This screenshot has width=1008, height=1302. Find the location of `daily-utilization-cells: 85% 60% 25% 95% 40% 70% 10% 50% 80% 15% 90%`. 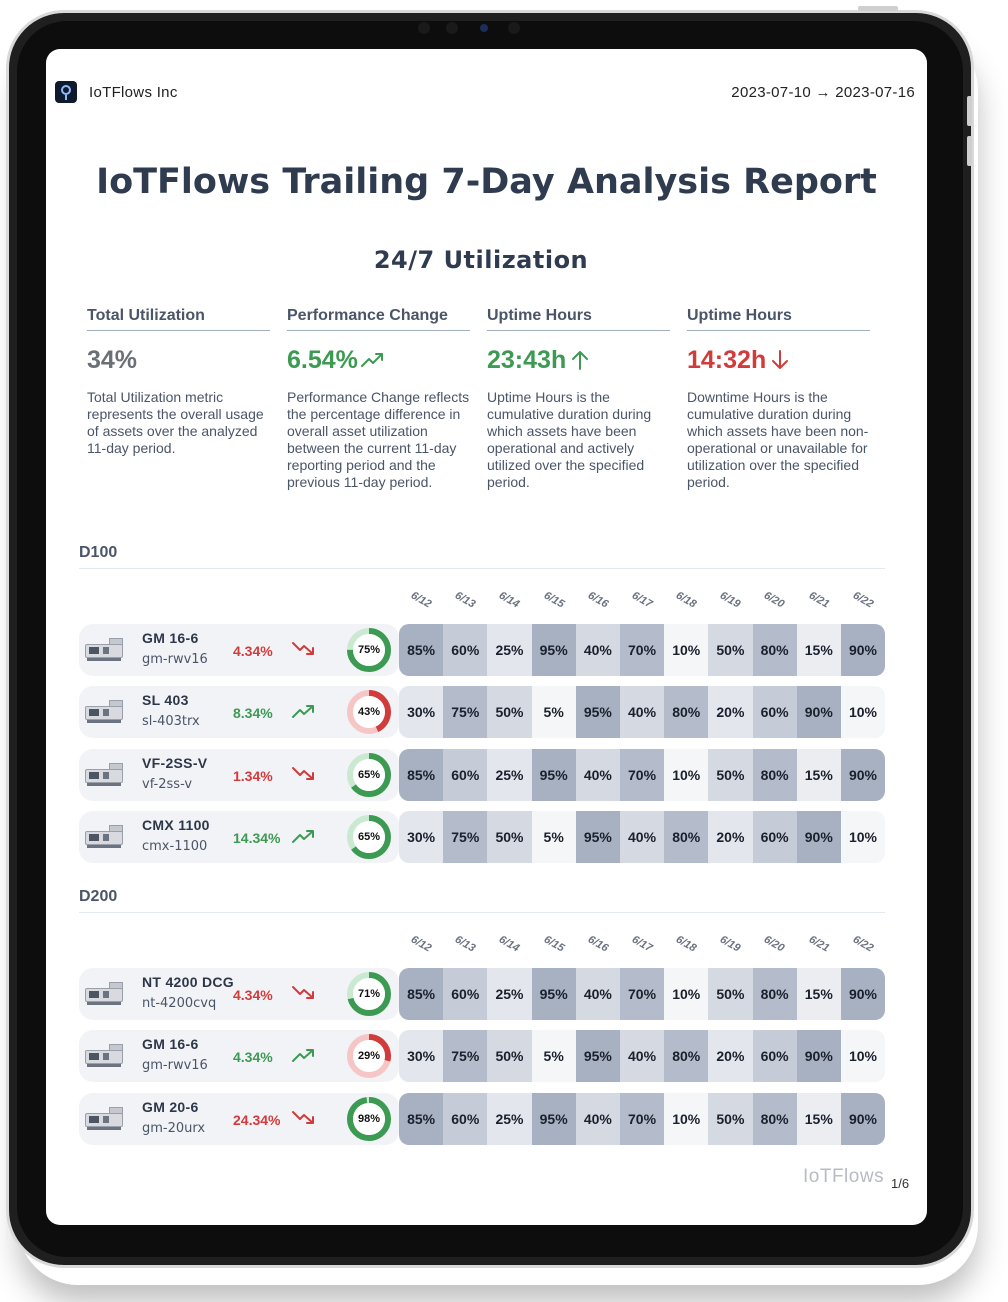

daily-utilization-cells: 85% 60% 25% 95% 40% 70% 10% 50% 80% 15% 90% is located at coordinates (642, 1119).